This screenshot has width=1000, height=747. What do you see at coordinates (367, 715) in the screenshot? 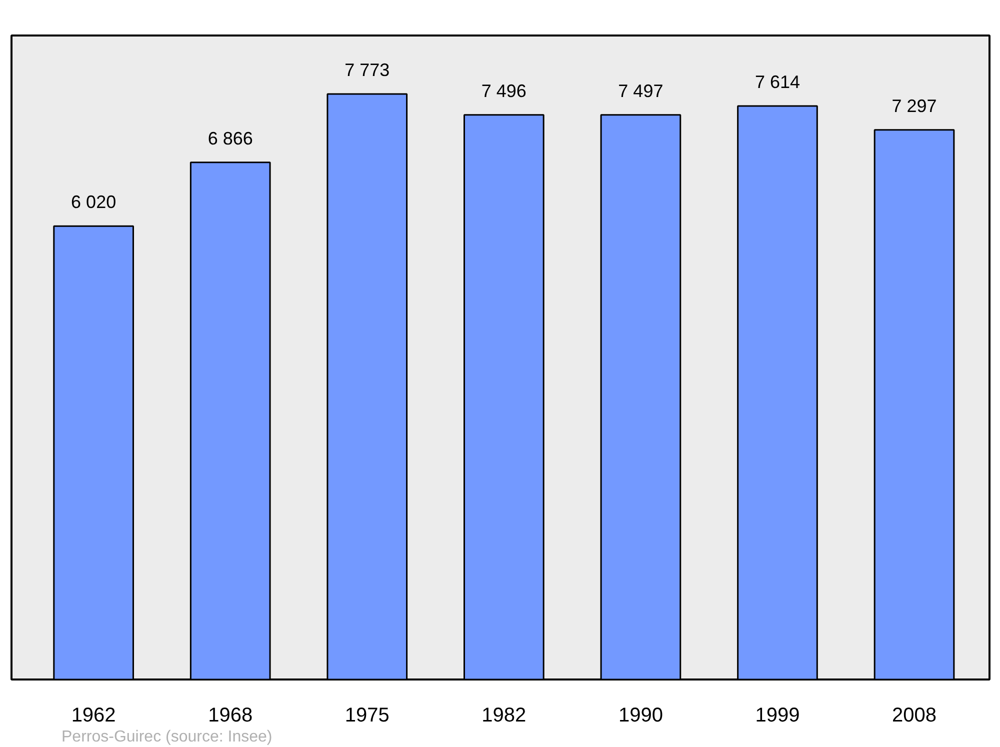
I see `x-tick-label: 1975` at bounding box center [367, 715].